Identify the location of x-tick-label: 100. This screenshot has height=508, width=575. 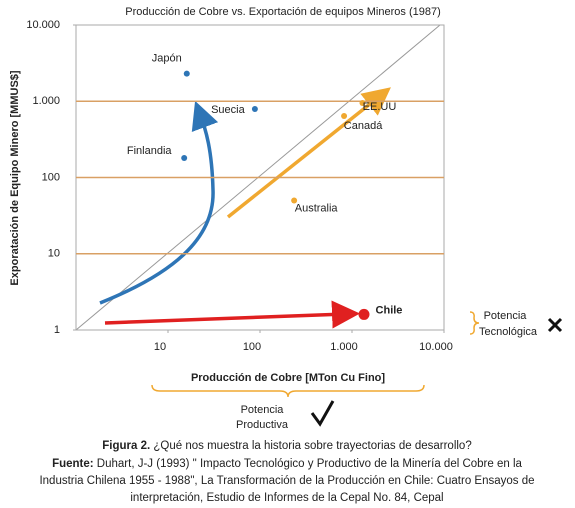
(252, 347).